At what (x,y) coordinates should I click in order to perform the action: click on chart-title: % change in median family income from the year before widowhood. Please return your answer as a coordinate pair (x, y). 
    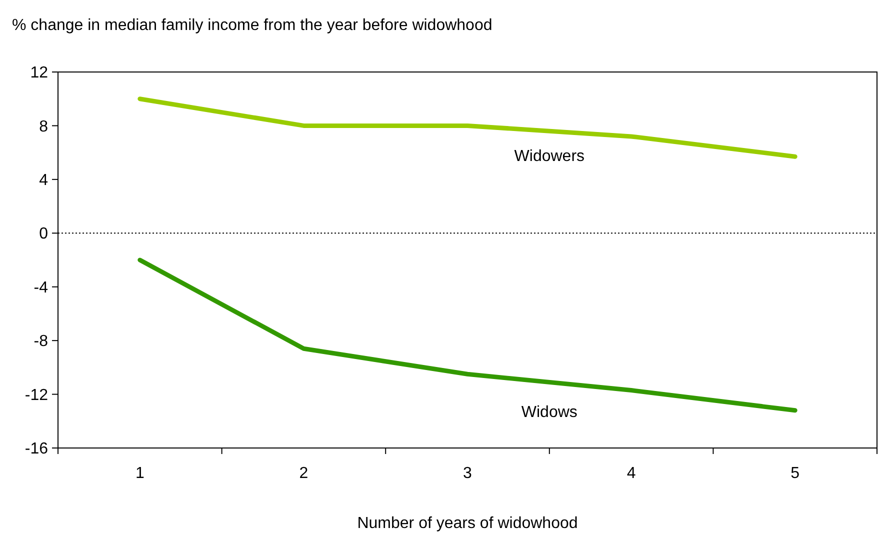
    Looking at the image, I should click on (252, 25).